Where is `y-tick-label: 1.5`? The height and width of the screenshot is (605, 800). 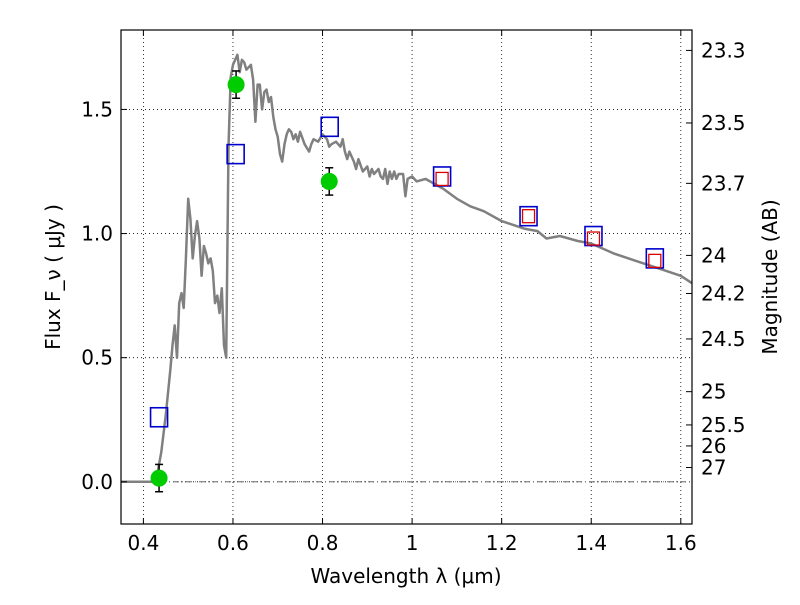 y-tick-label: 1.5 is located at coordinates (97, 109).